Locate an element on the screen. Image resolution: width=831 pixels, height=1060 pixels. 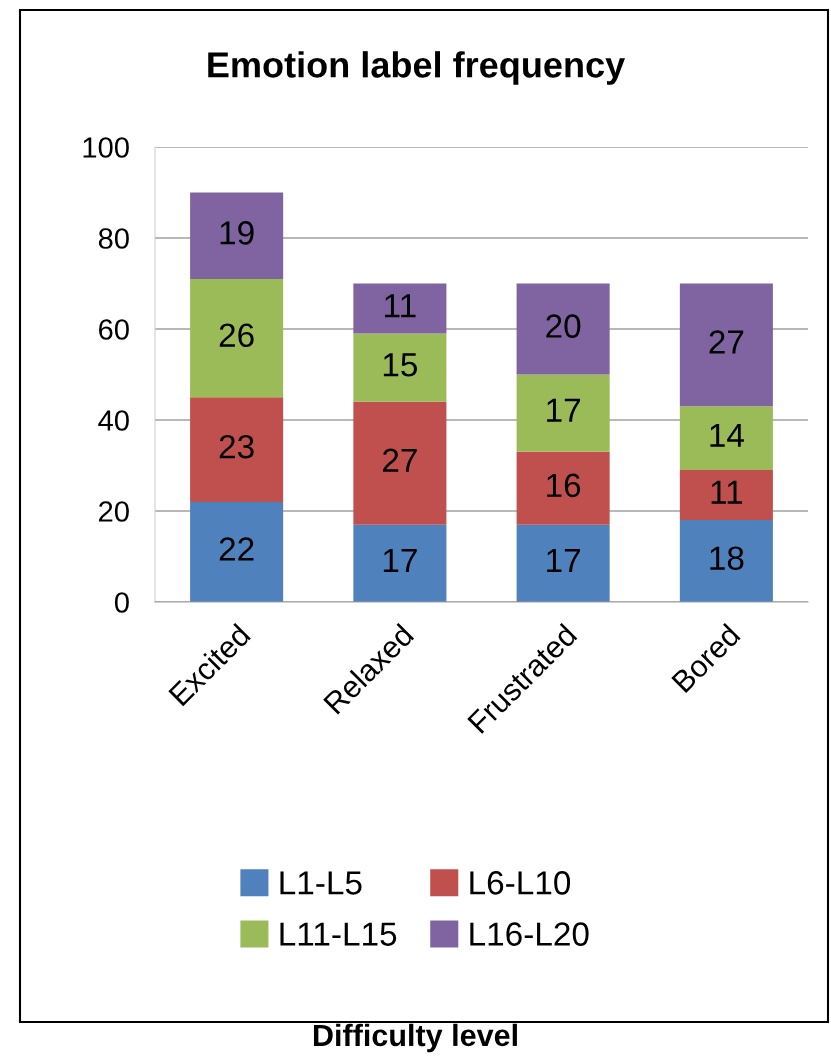
data-label: 15 is located at coordinates (400, 365).